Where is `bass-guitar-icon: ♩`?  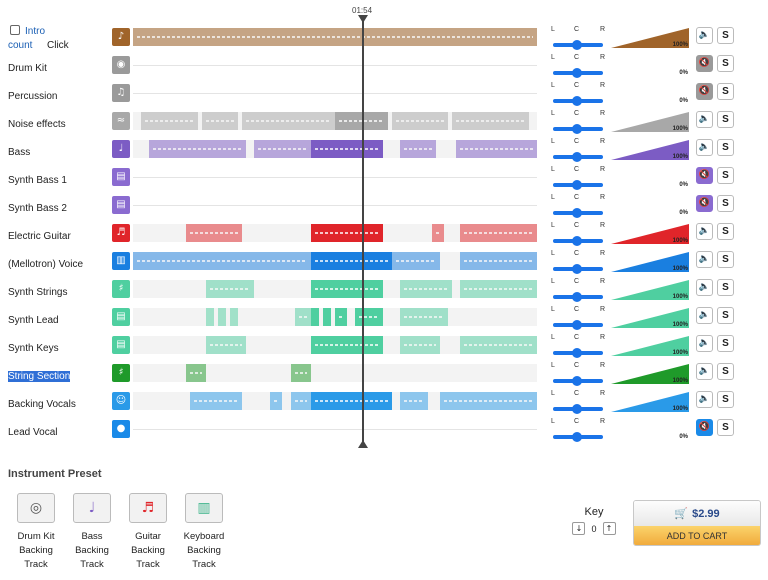 bass-guitar-icon: ♩ is located at coordinates (92, 508).